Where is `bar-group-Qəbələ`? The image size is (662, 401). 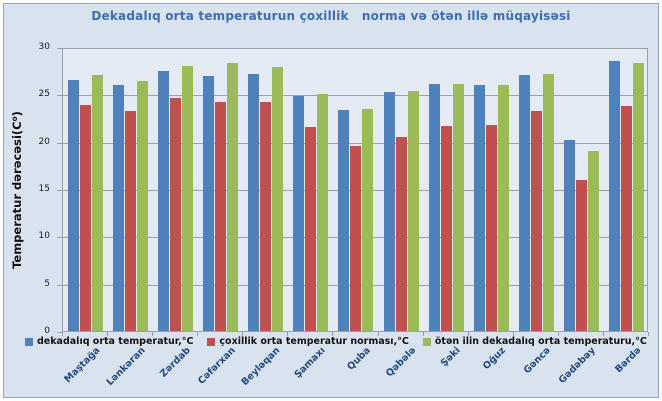
bar-group-Qəbələ is located at coordinates (401, 190).